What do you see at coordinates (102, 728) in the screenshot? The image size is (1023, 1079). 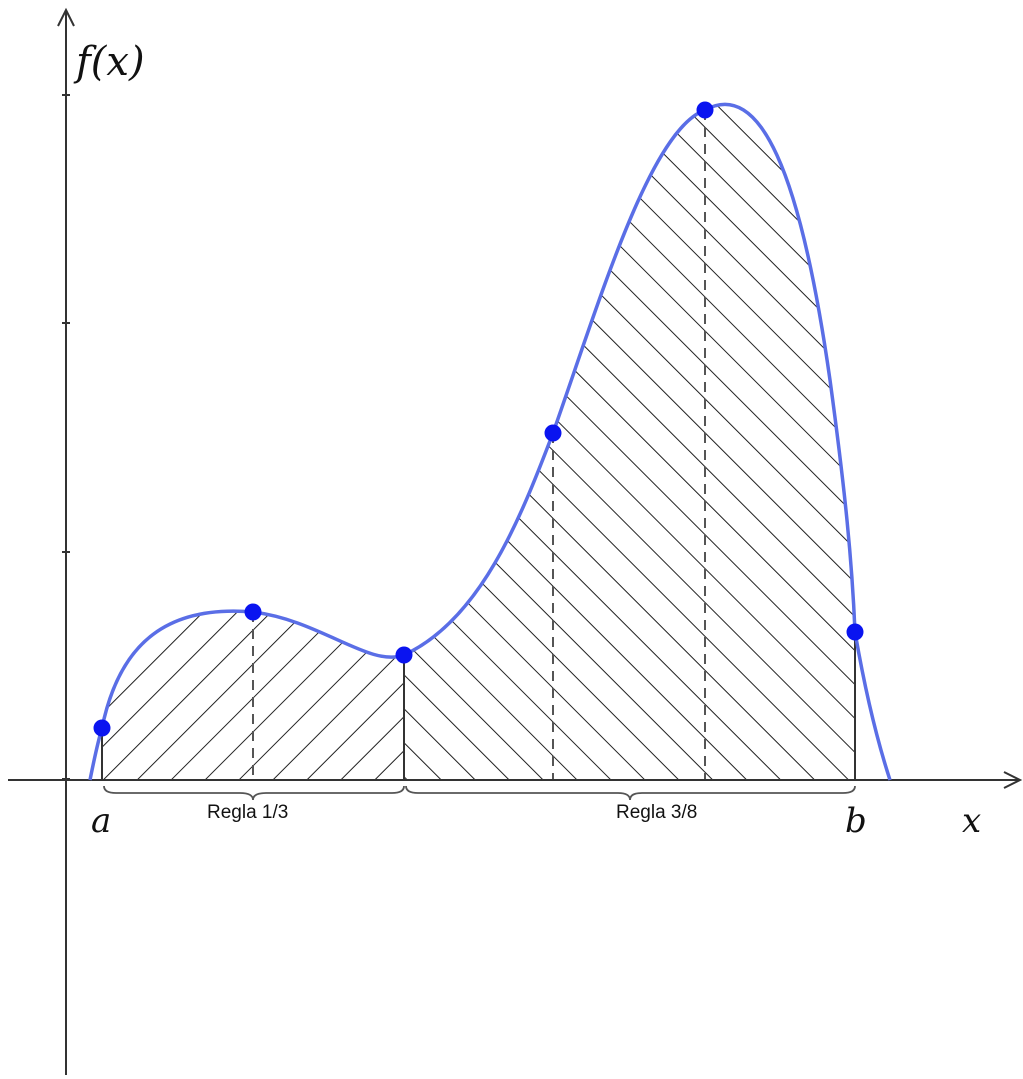 I see `sample-point-a` at bounding box center [102, 728].